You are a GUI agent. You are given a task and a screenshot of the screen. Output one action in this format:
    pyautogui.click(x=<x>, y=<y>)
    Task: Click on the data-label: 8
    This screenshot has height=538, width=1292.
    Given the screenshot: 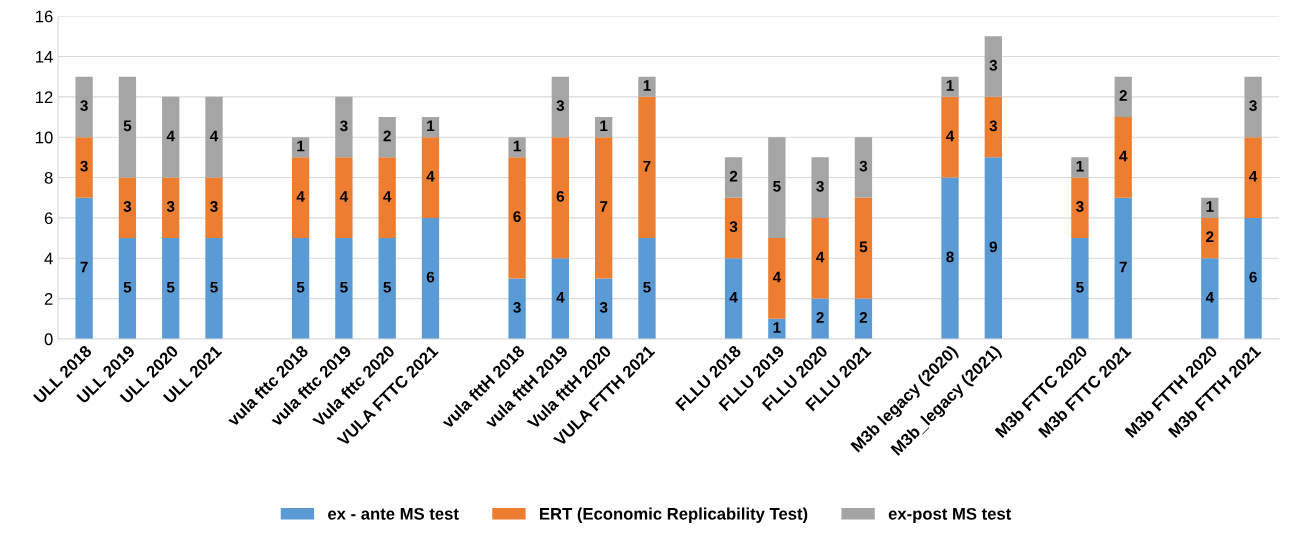 What is the action you would take?
    pyautogui.click(x=950, y=257)
    